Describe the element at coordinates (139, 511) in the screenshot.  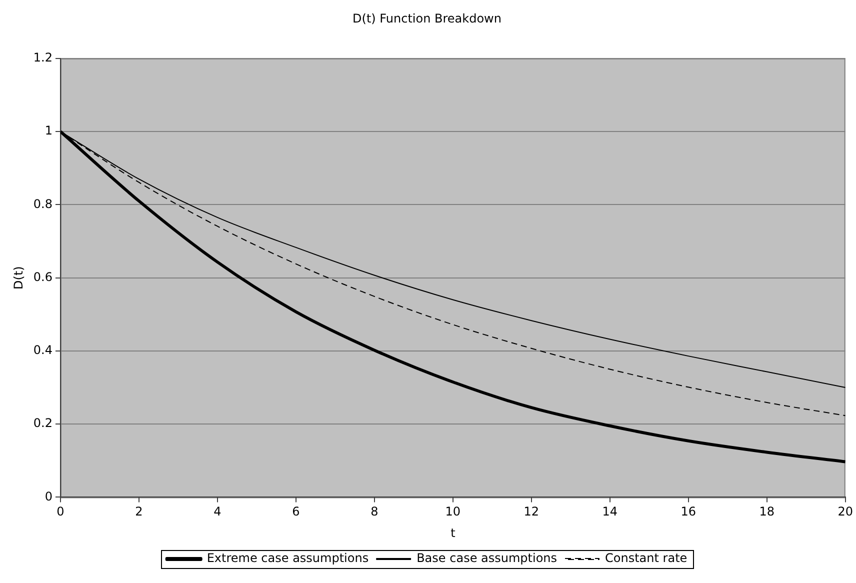
I see `x-tick-label: 2` at that location.